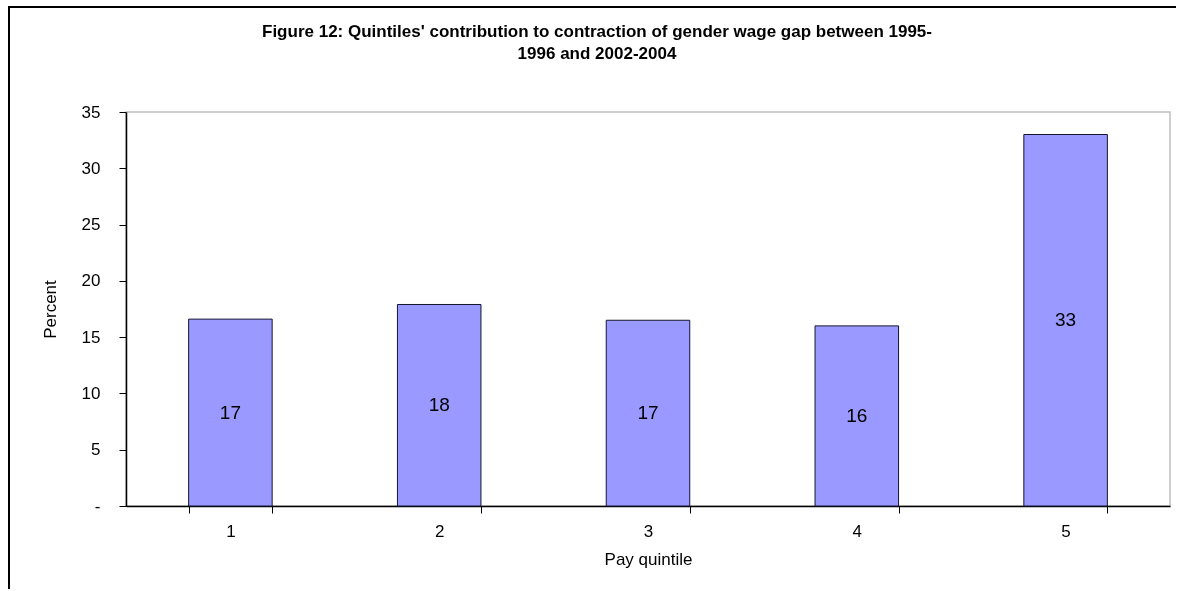  What do you see at coordinates (91, 337) in the screenshot?
I see `y-tick-label: 15` at bounding box center [91, 337].